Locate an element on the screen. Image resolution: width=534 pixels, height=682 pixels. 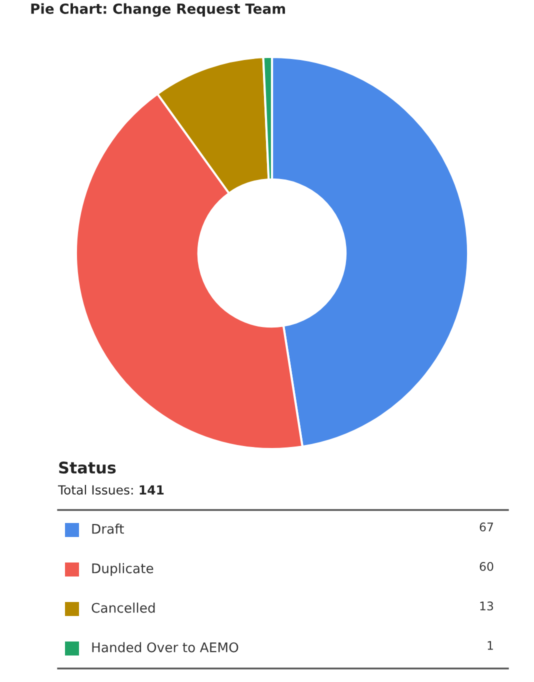
text: 141 is located at coordinates (152, 489).